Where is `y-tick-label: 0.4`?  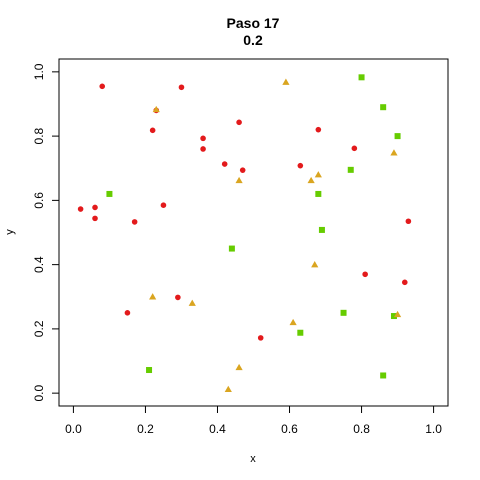
y-tick-label: 0.4 is located at coordinates (39, 264).